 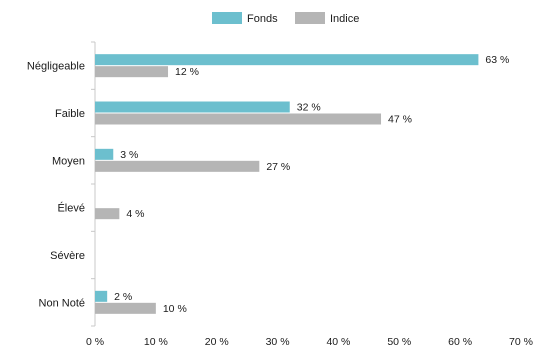 I want to click on x-tick-label: 40 %, so click(x=338, y=342).